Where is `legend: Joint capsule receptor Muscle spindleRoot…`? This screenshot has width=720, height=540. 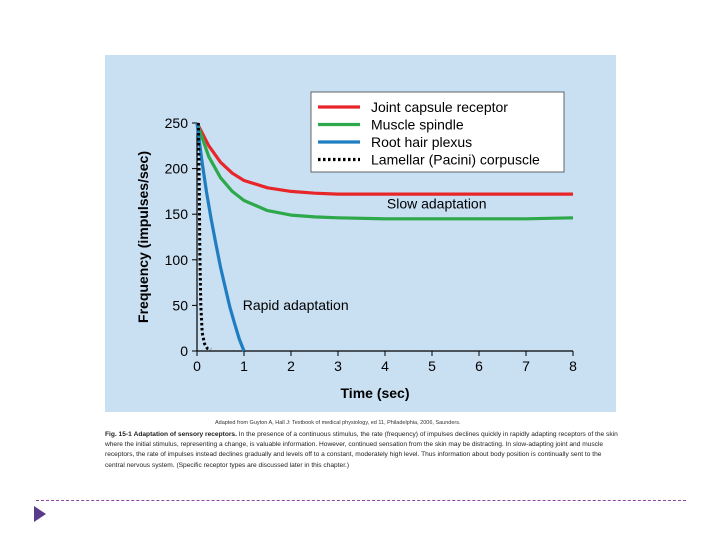
legend: Joint capsule receptor Muscle spindleRoot… is located at coordinates (437, 132).